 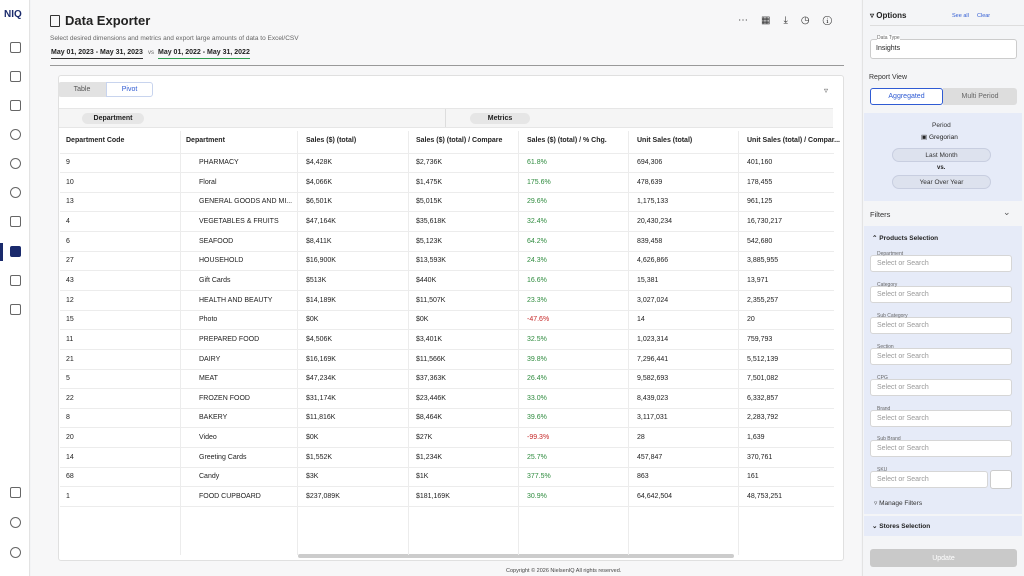 What do you see at coordinates (68, 417) in the screenshot?
I see `table-cell: 8` at bounding box center [68, 417].